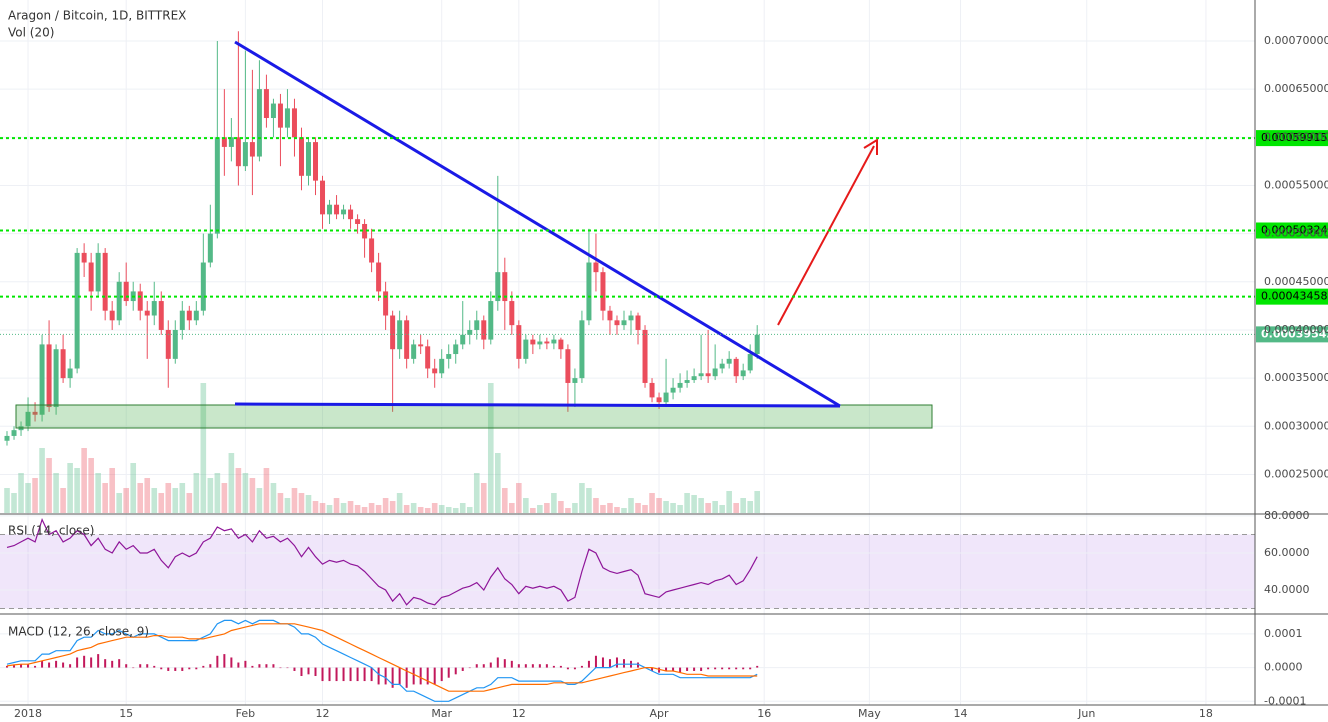  What do you see at coordinates (97, 16) in the screenshot?
I see `chart-title: Aragon / Bitcoin, 1D, BITTREX` at bounding box center [97, 16].